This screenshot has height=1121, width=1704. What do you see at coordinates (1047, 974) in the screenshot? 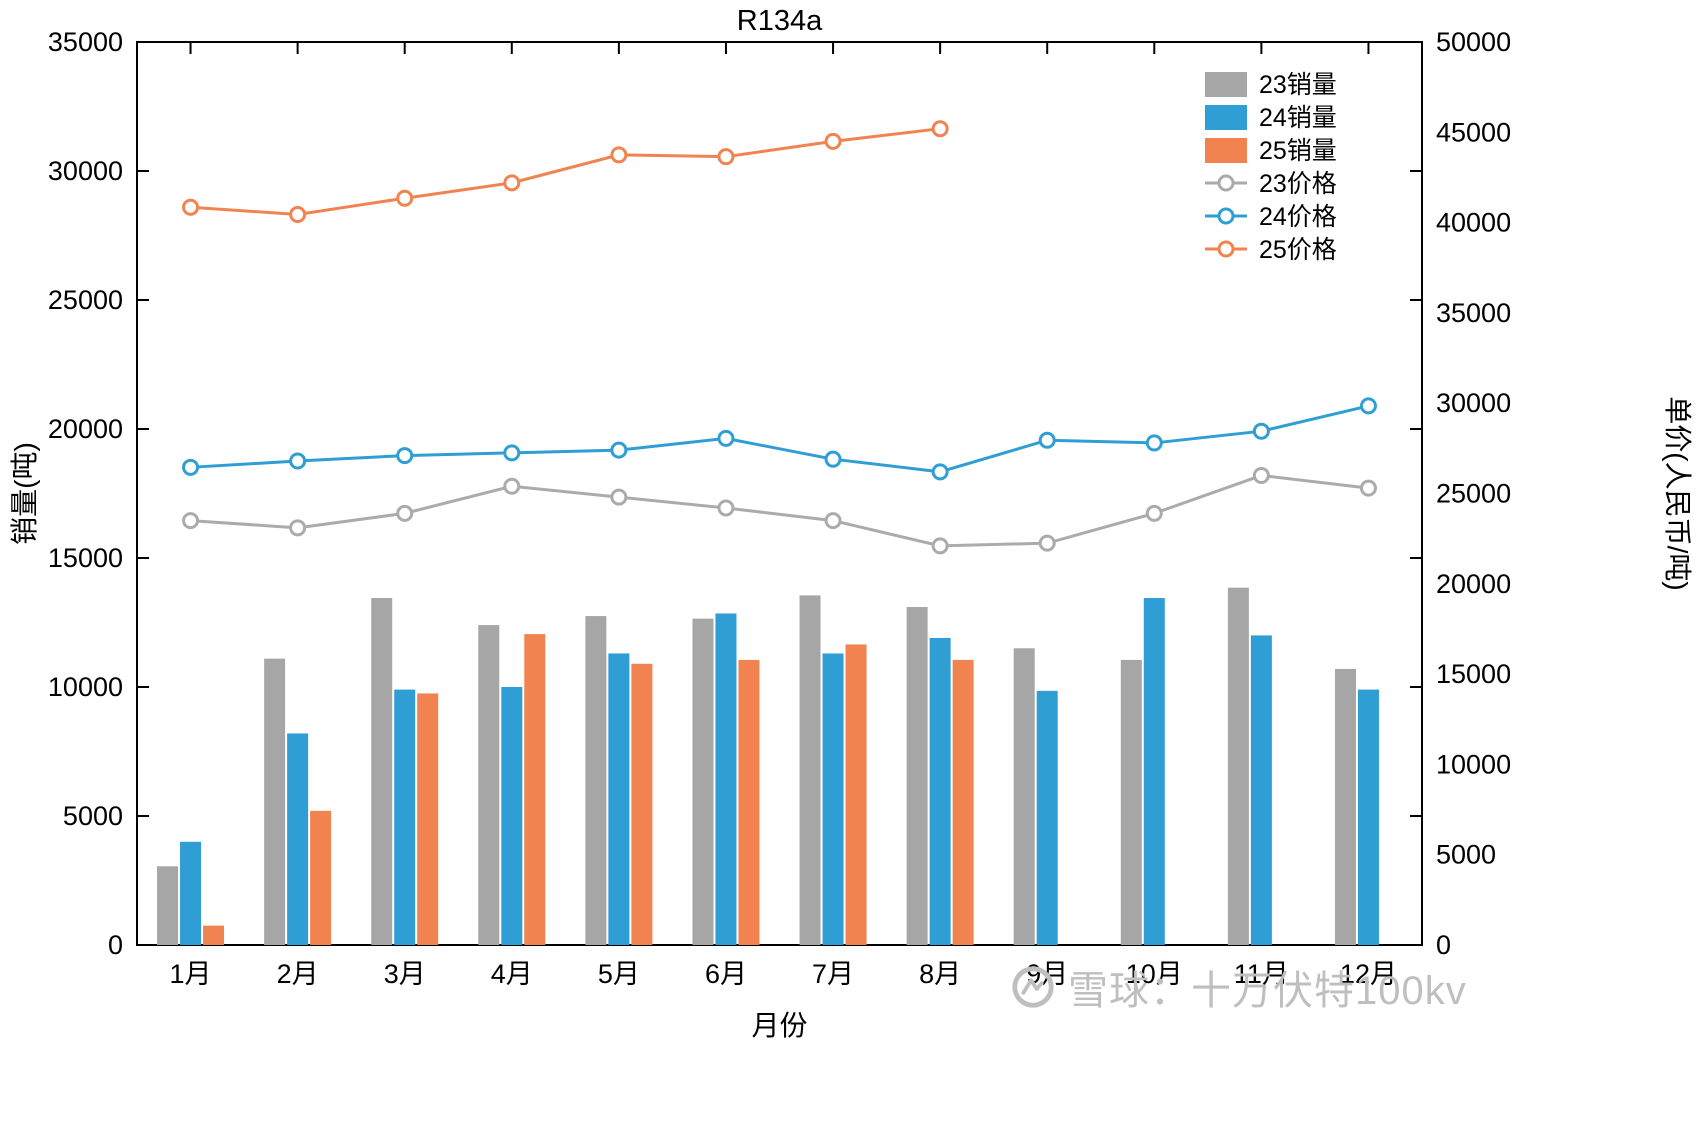
I see `x-tick-label: 9月` at bounding box center [1047, 974].